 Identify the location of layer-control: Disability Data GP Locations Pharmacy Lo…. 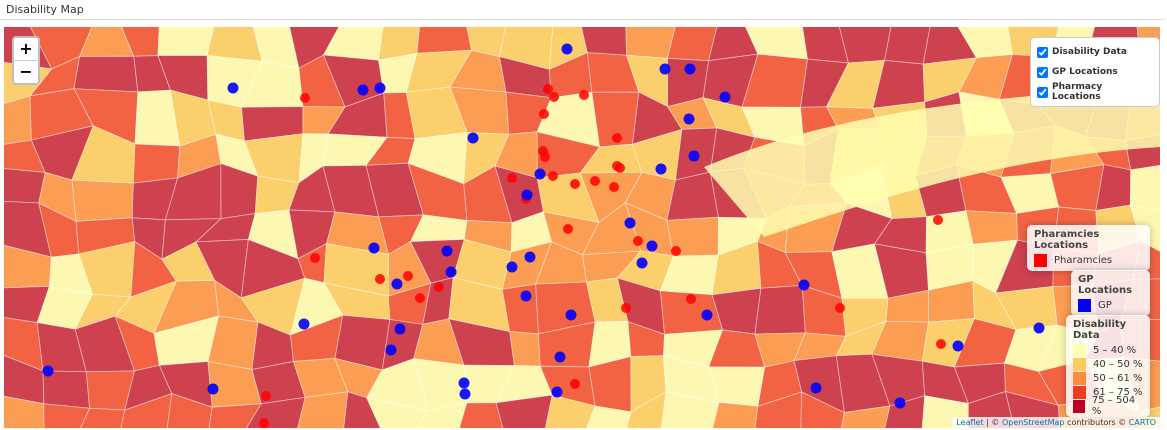
(1095, 72).